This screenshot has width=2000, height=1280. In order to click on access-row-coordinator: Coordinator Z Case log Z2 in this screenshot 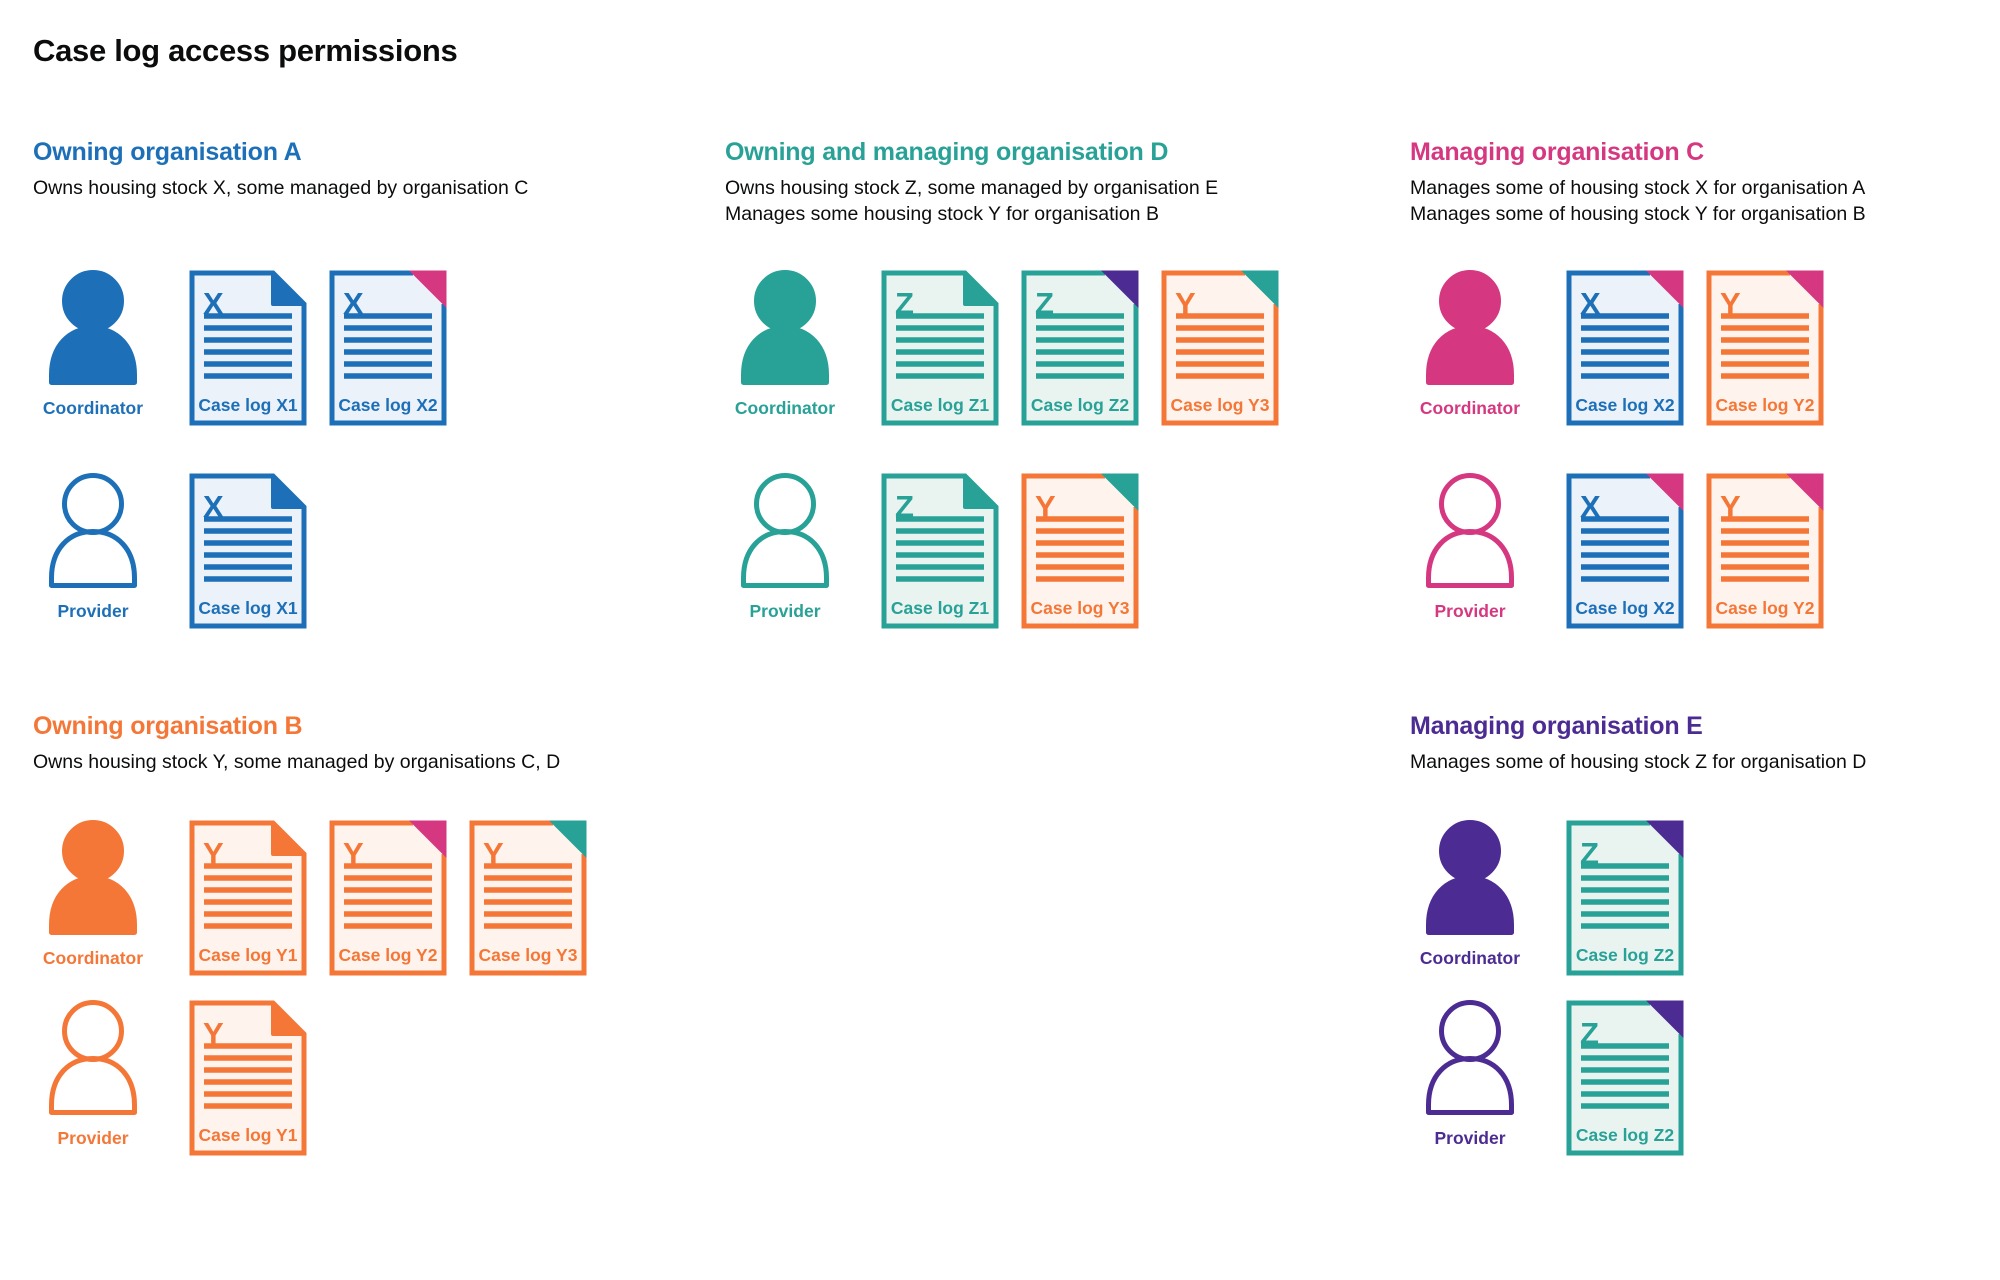, I will do `click(1547, 898)`.